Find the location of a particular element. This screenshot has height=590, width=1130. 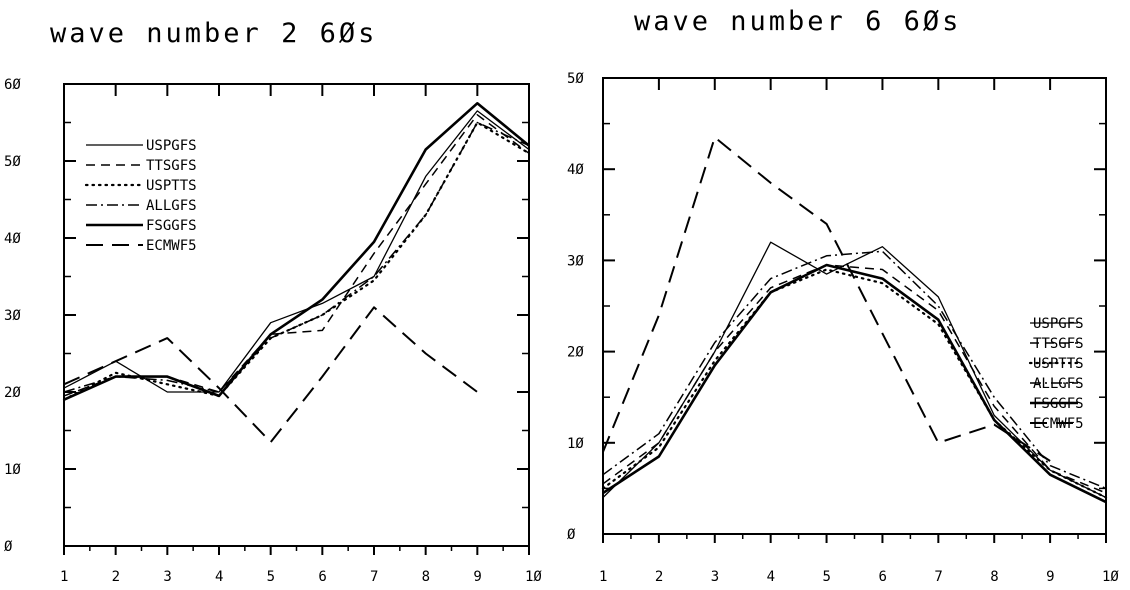

chart-title: wave number 2 6Øs is located at coordinates (213, 33).